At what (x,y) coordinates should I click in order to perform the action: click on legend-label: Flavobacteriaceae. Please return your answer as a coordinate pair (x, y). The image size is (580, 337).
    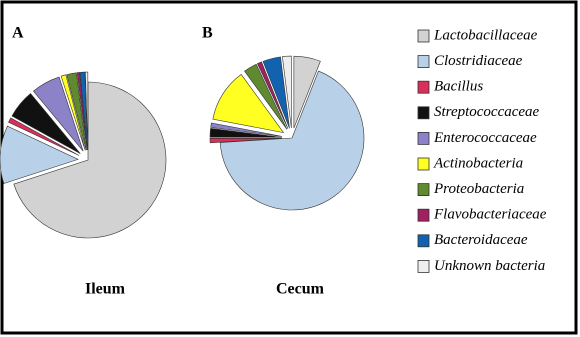
    Looking at the image, I should click on (490, 215).